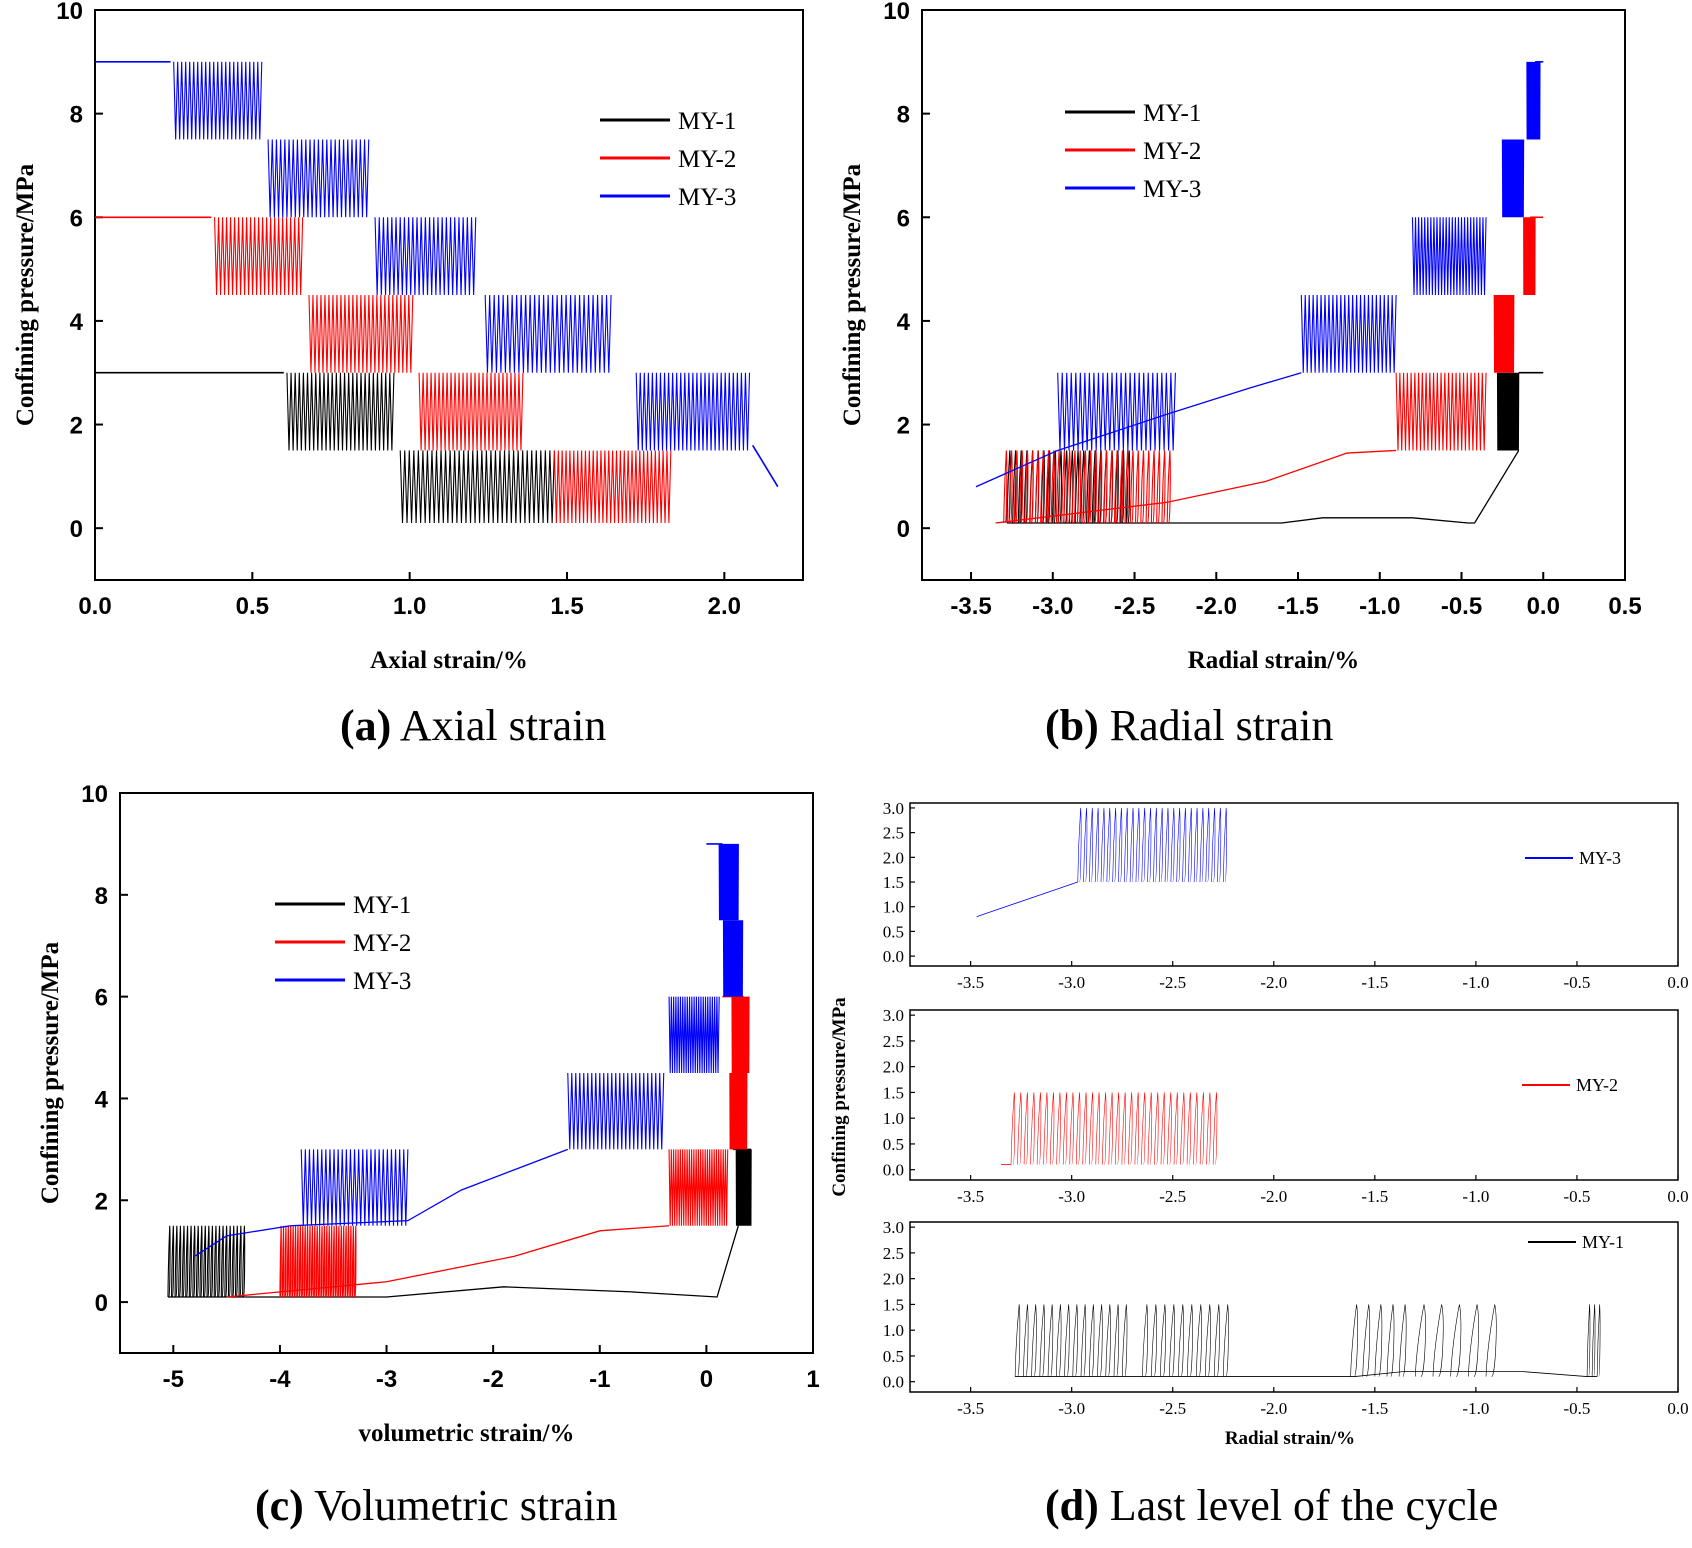  Describe the element at coordinates (1221, 725) in the screenshot. I see `caption-b-text: Radial strain` at that location.